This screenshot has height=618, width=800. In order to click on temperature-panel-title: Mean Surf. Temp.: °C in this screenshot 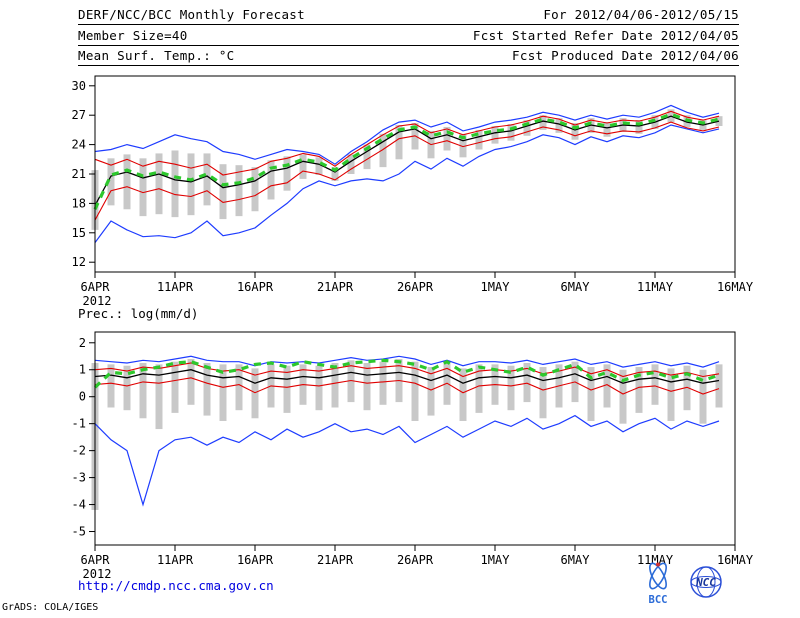, I will do `click(156, 55)`.